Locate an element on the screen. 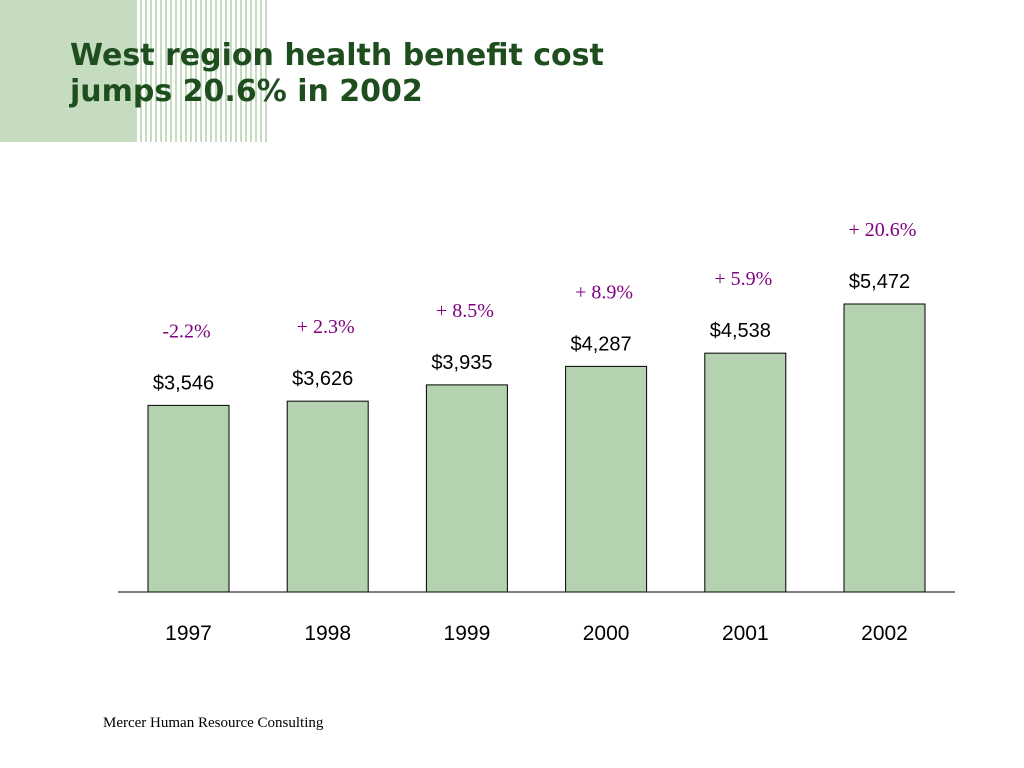 This screenshot has width=1024, height=768. percent-change-label: + 5.9% is located at coordinates (743, 279).